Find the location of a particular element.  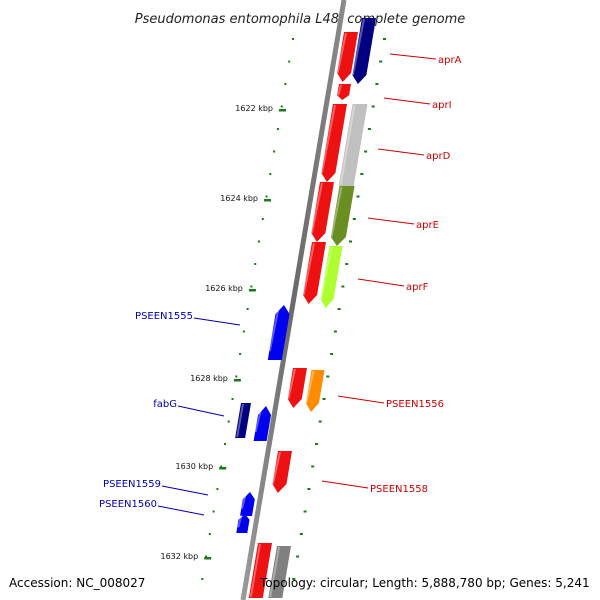

gene-aprA-navy is located at coordinates (363, 51).